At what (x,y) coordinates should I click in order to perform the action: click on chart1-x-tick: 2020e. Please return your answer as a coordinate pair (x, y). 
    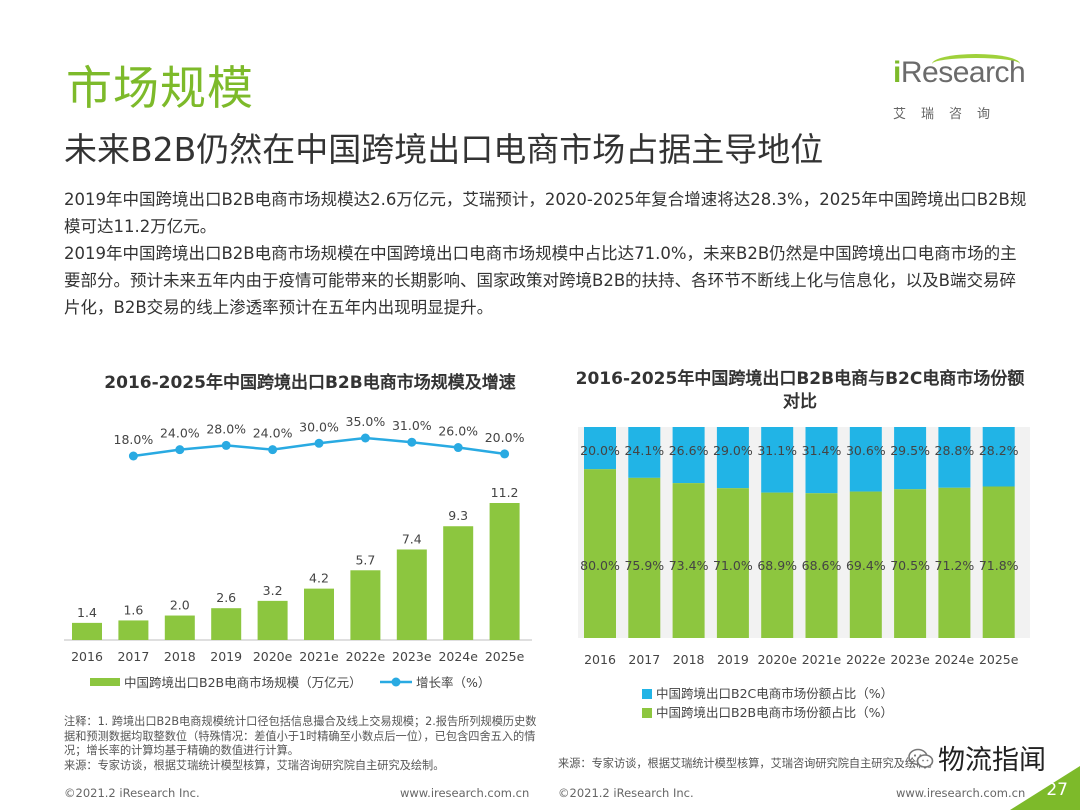
    Looking at the image, I should click on (273, 656).